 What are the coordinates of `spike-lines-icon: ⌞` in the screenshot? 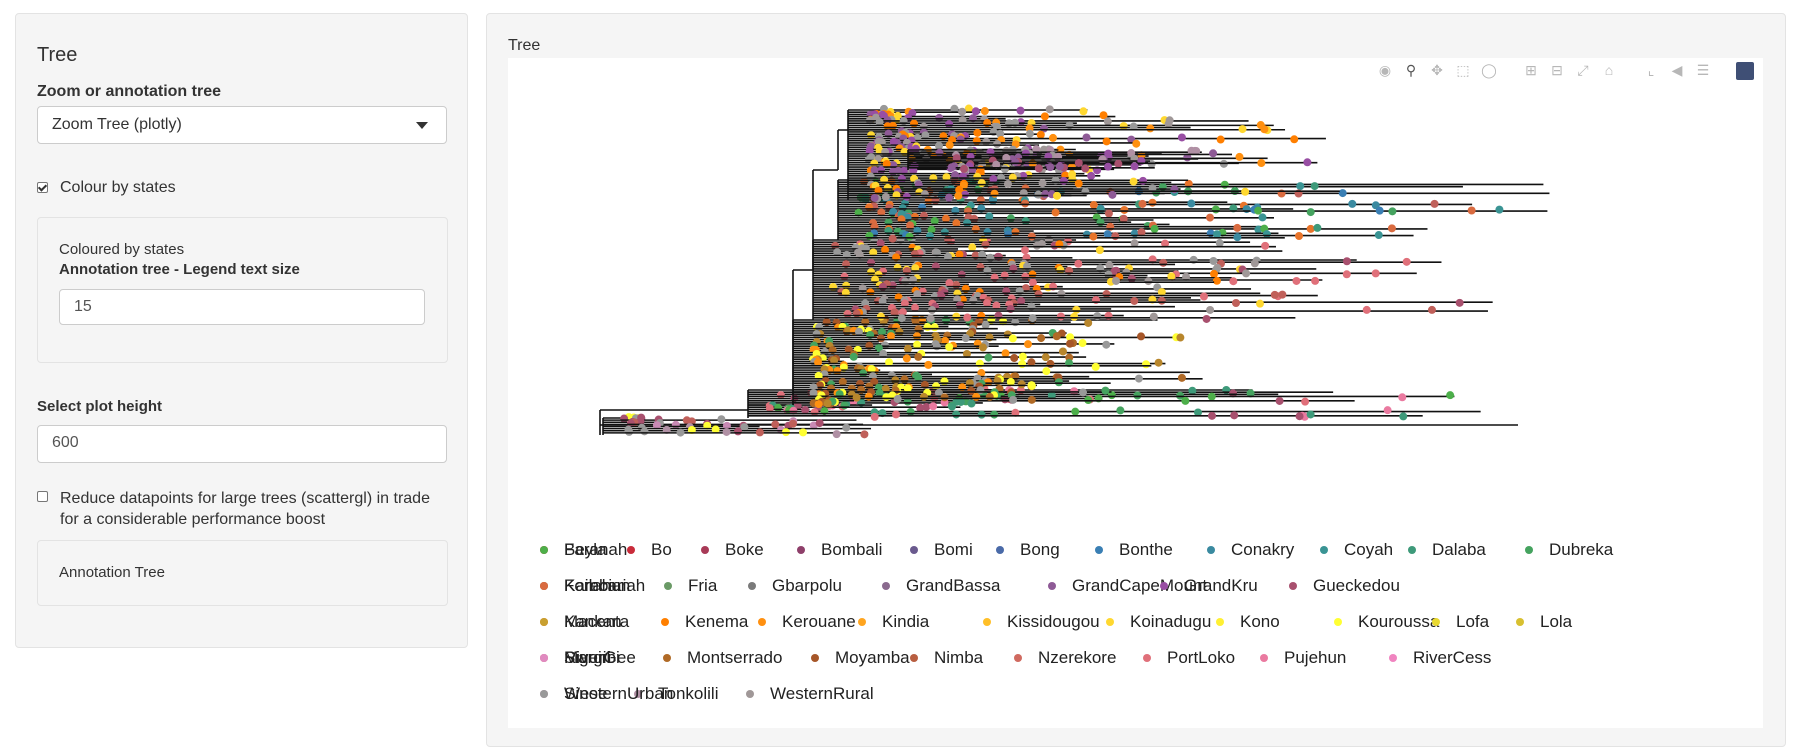 It's located at (1651, 70).